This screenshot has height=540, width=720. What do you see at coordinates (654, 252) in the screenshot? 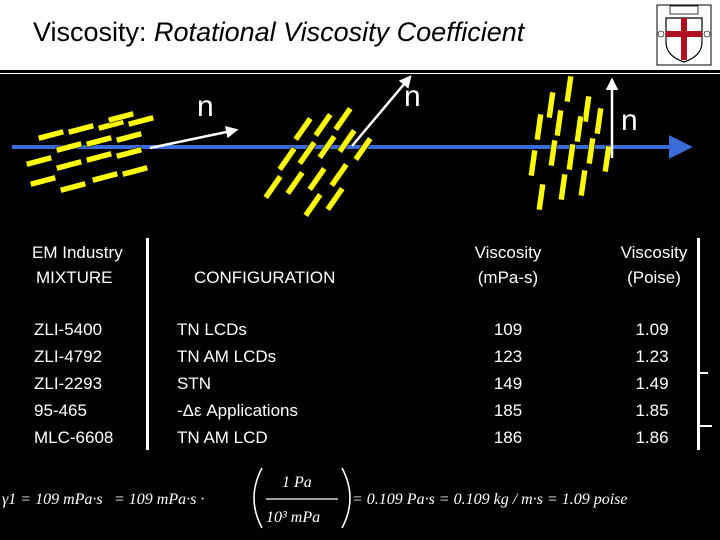
I see `header-viscosity-poise-line1: Viscosity` at bounding box center [654, 252].